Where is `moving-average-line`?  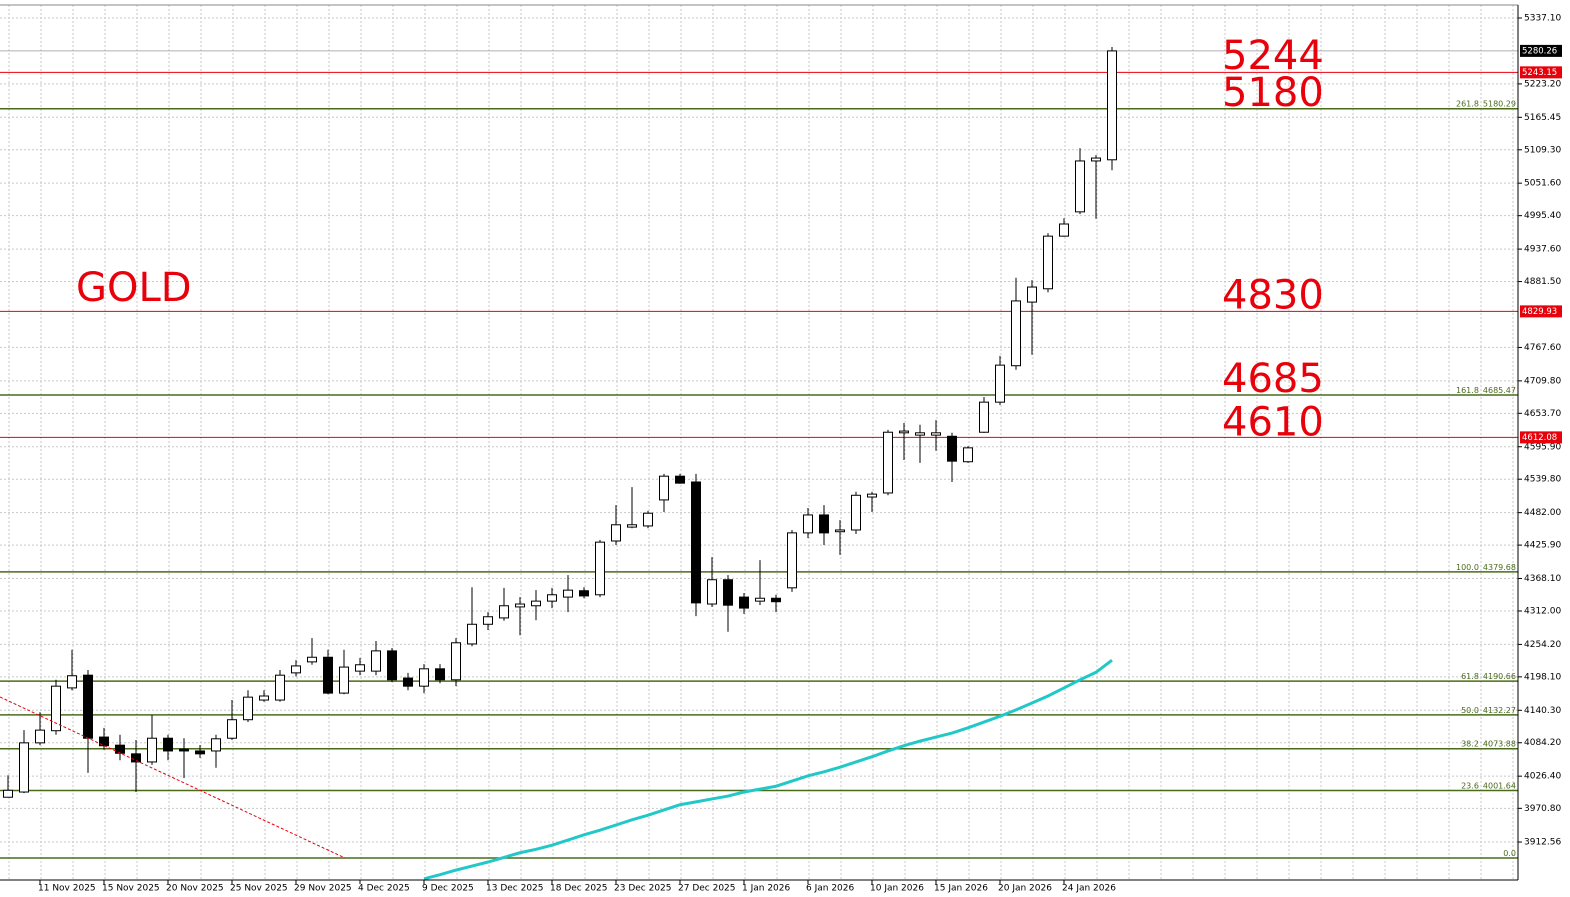
moving-average-line is located at coordinates (768, 769).